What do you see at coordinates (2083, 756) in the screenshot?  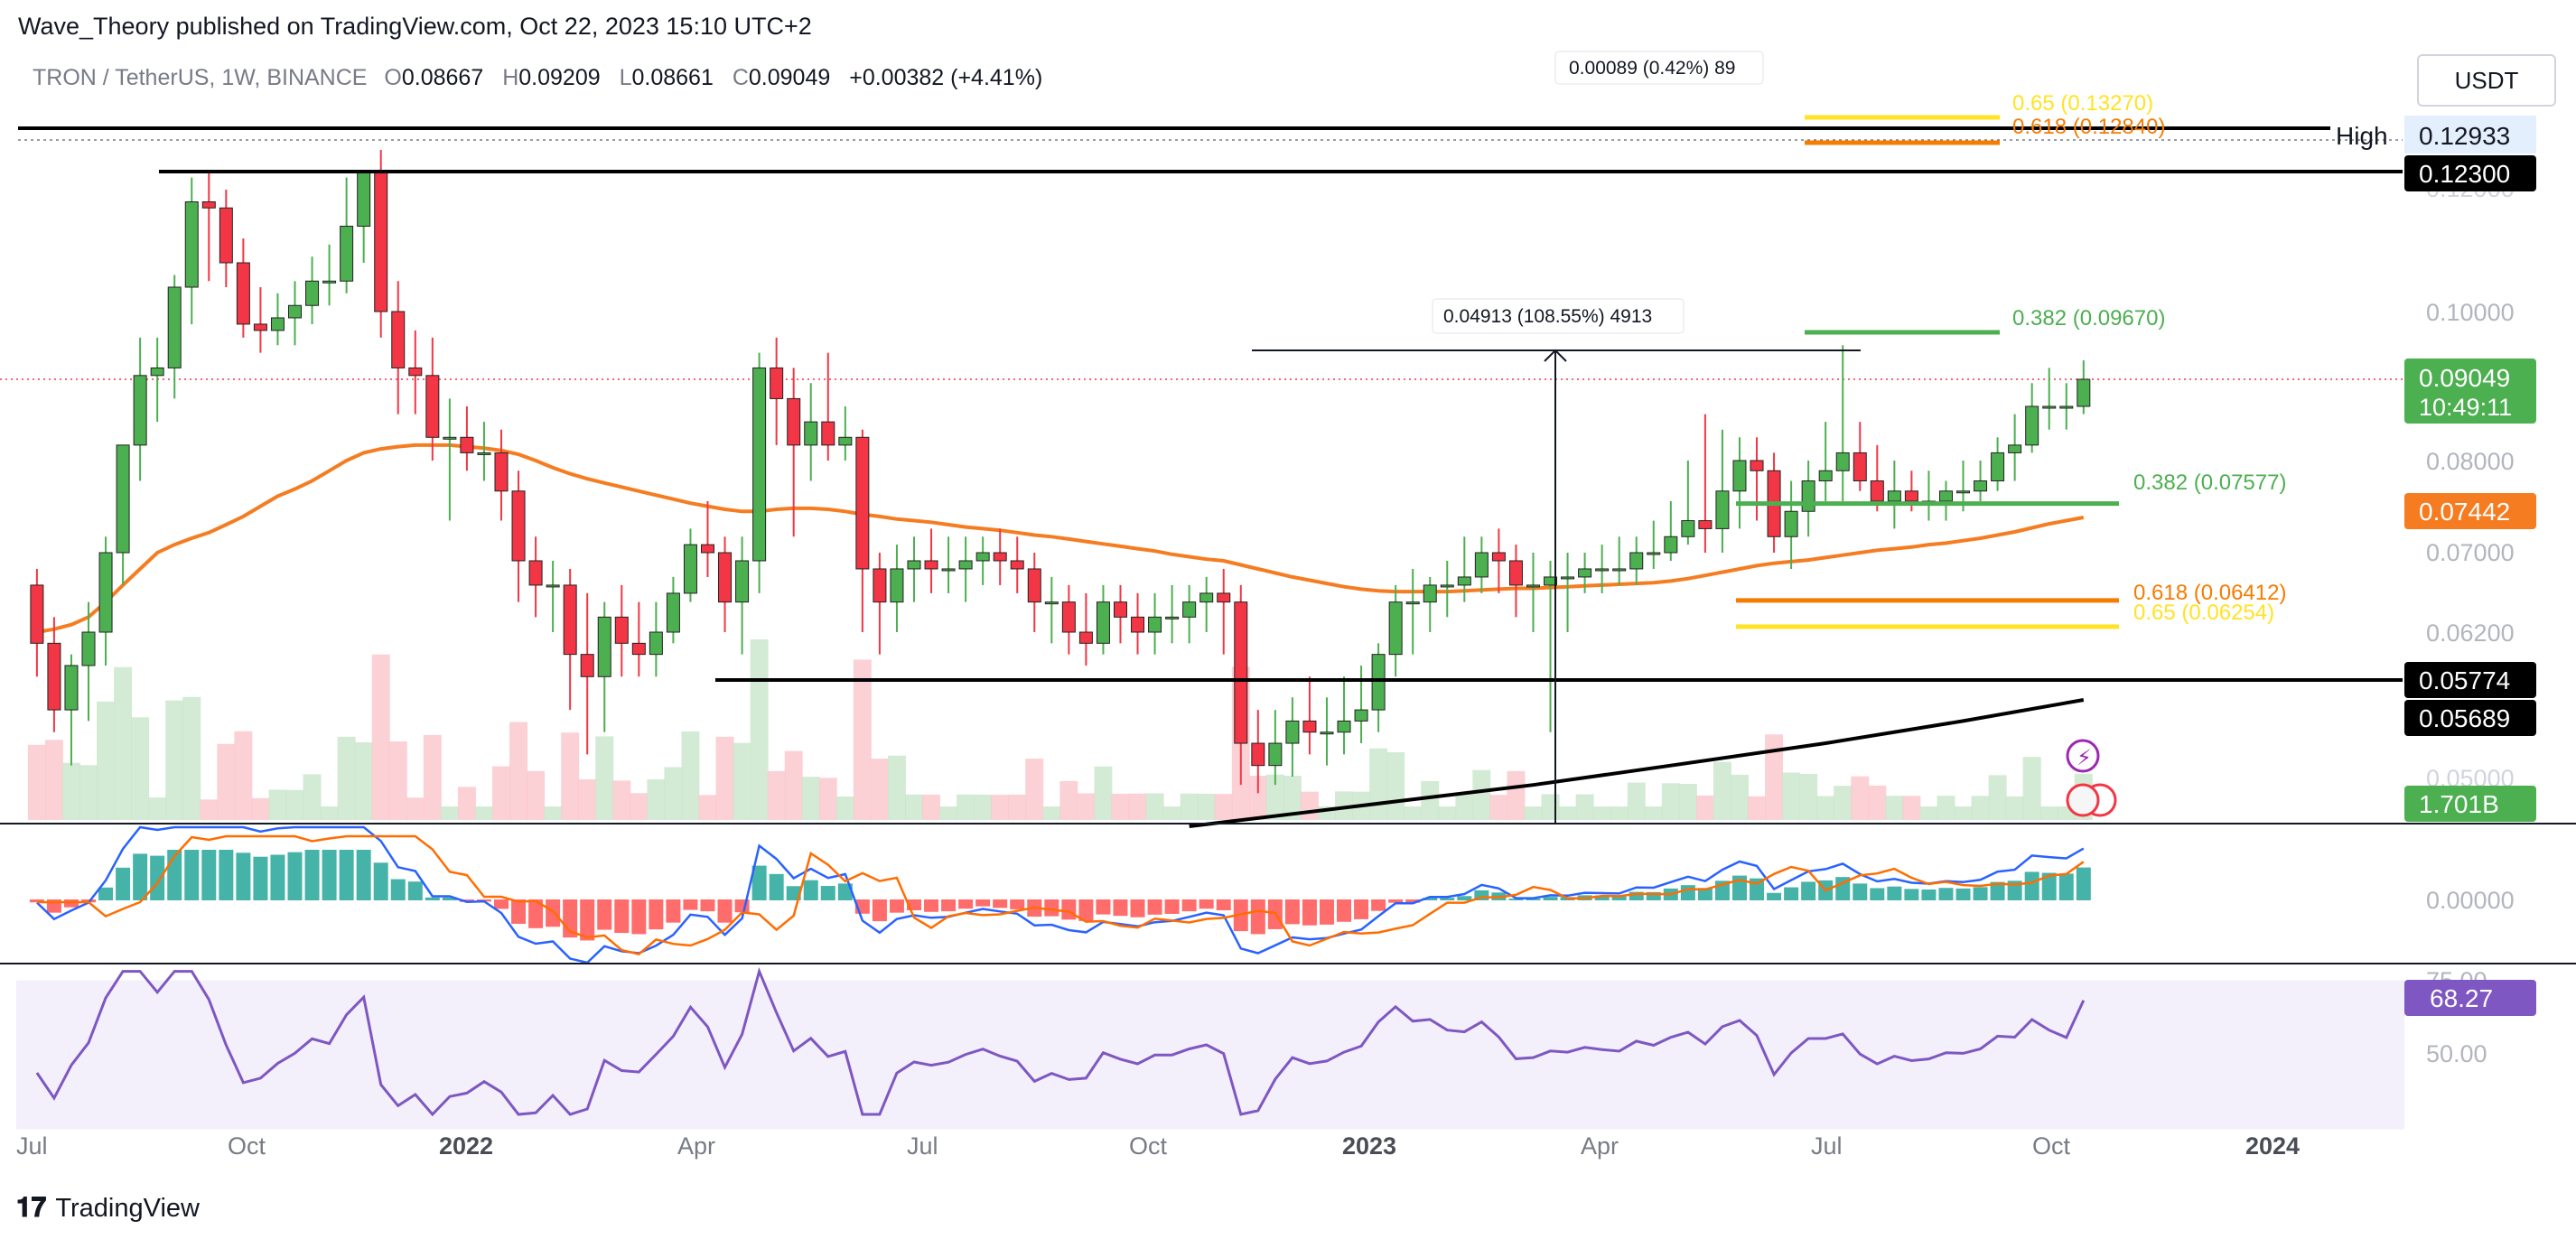 I see `lightning-icon` at bounding box center [2083, 756].